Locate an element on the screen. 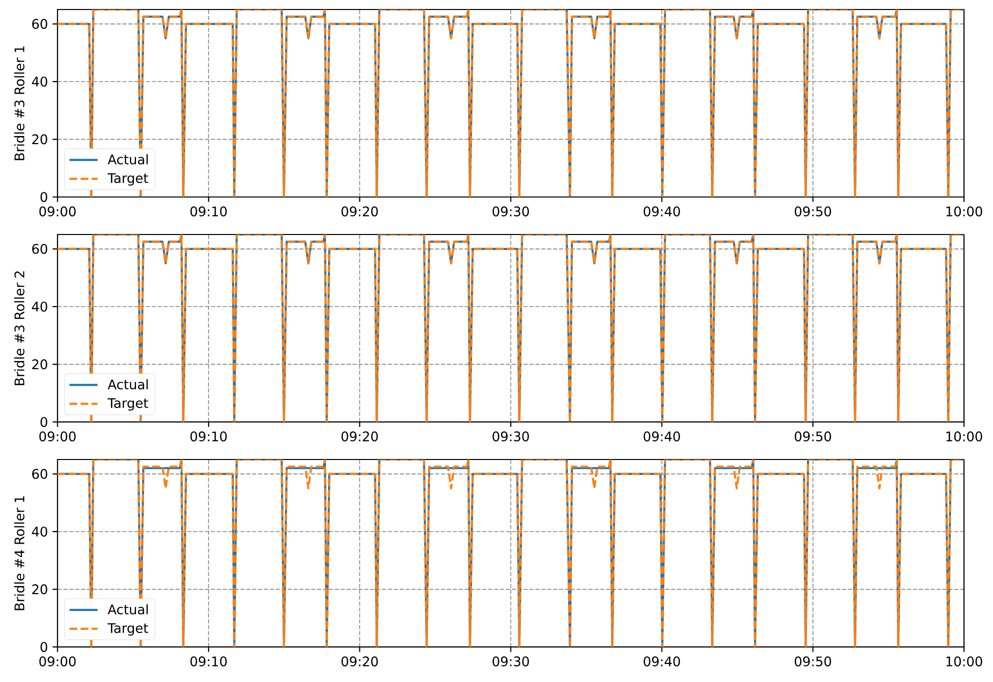 This screenshot has height=682, width=993. y-axis-title: Bridle #3 Roller 2 is located at coordinates (19, 328).